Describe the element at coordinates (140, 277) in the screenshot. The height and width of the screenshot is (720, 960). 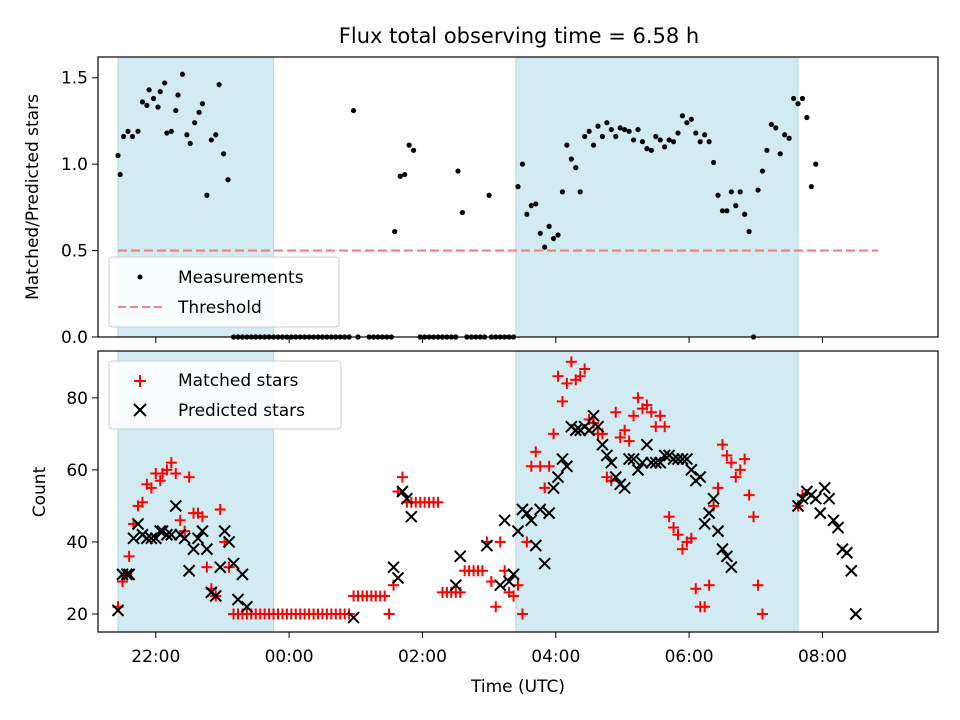
I see `legend-measurements-marker` at that location.